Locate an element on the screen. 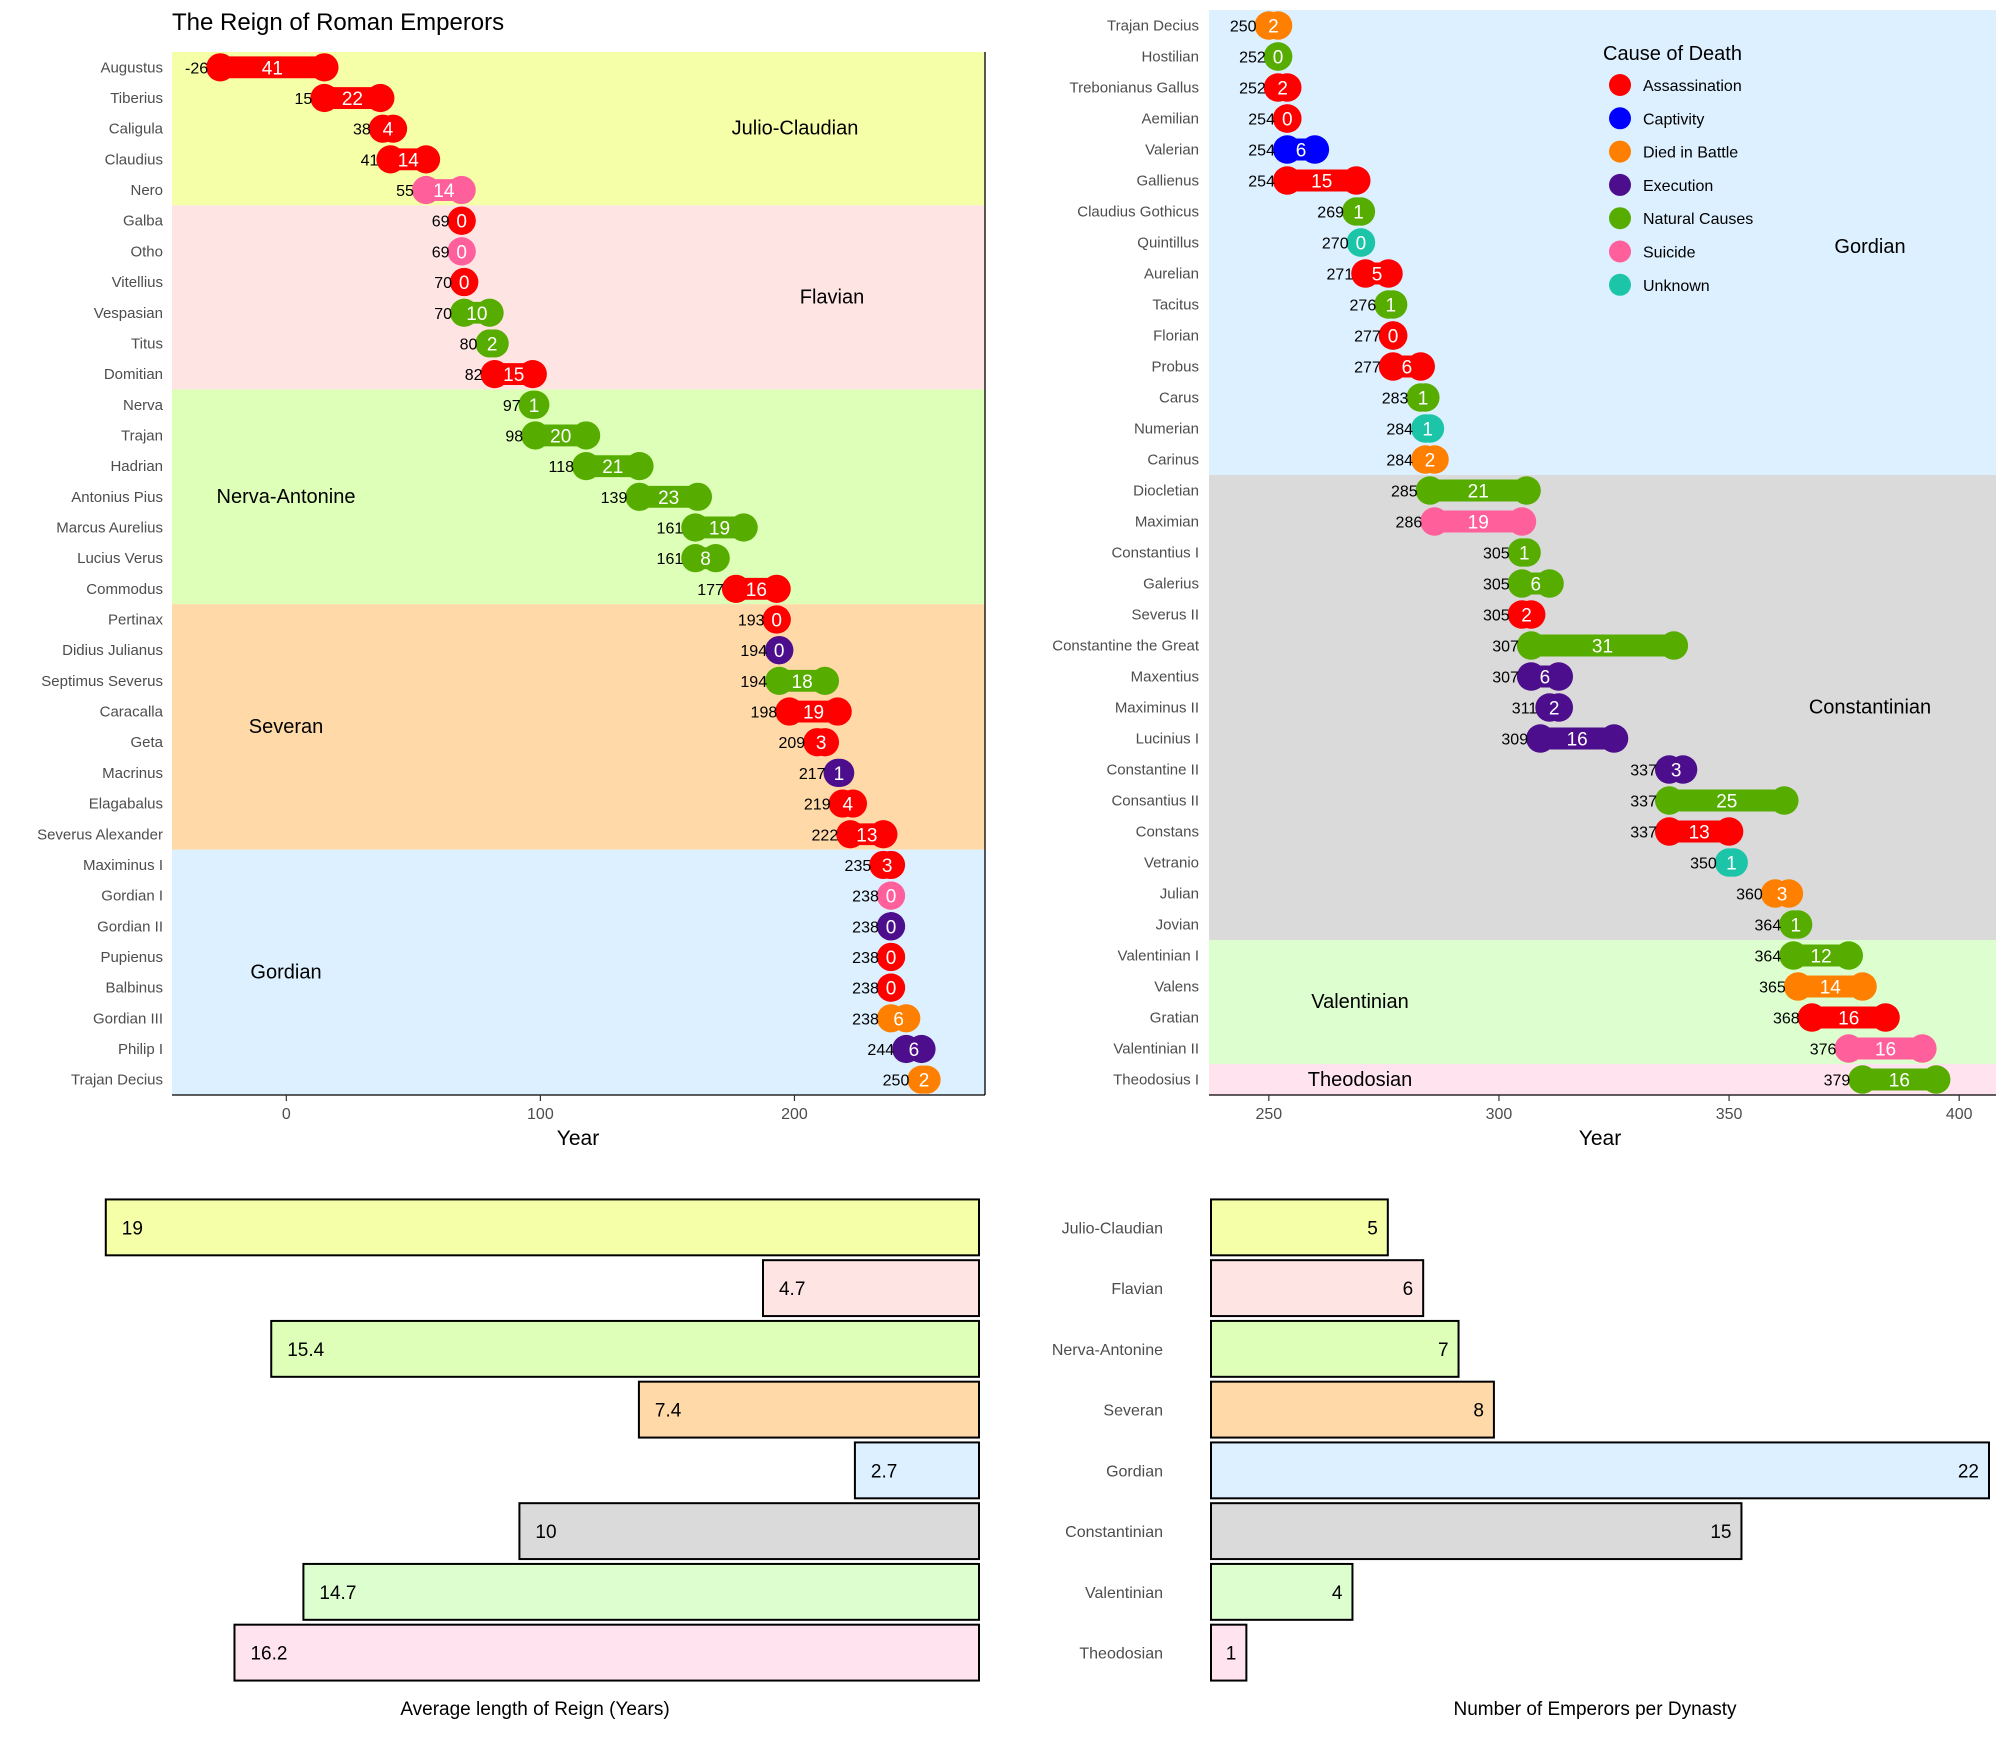 This screenshot has width=2000, height=1749. emperor-row-nero: Nero 55 14 is located at coordinates (303, 190).